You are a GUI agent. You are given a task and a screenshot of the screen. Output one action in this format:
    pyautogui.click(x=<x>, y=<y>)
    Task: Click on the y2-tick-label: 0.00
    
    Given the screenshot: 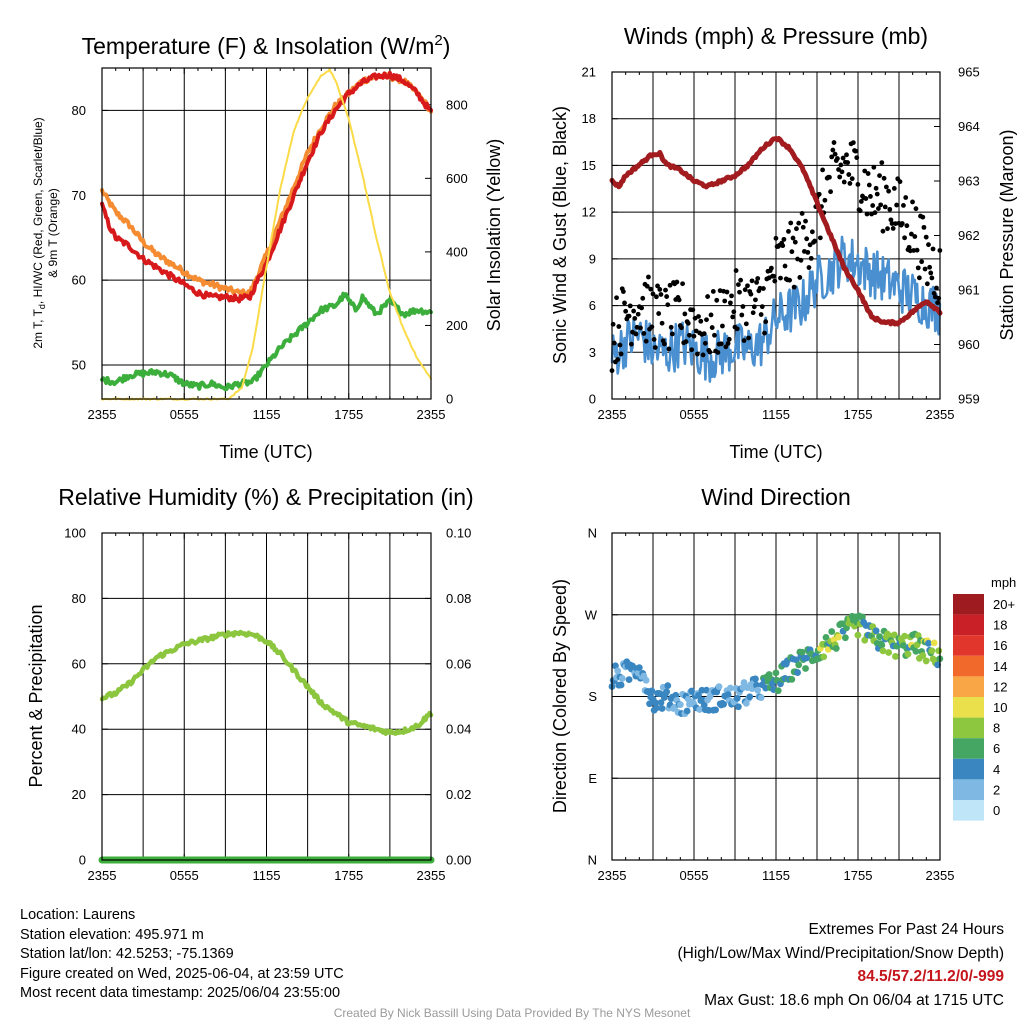 What is the action you would take?
    pyautogui.click(x=458, y=860)
    